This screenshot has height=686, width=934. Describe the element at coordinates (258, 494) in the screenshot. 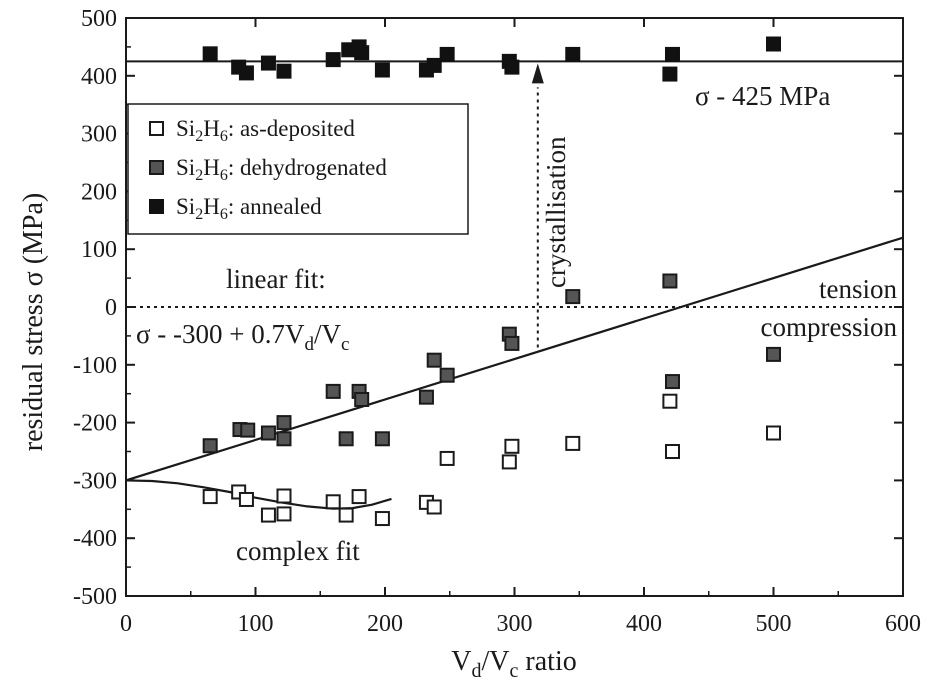

I see `complex-fit-curve` at that location.